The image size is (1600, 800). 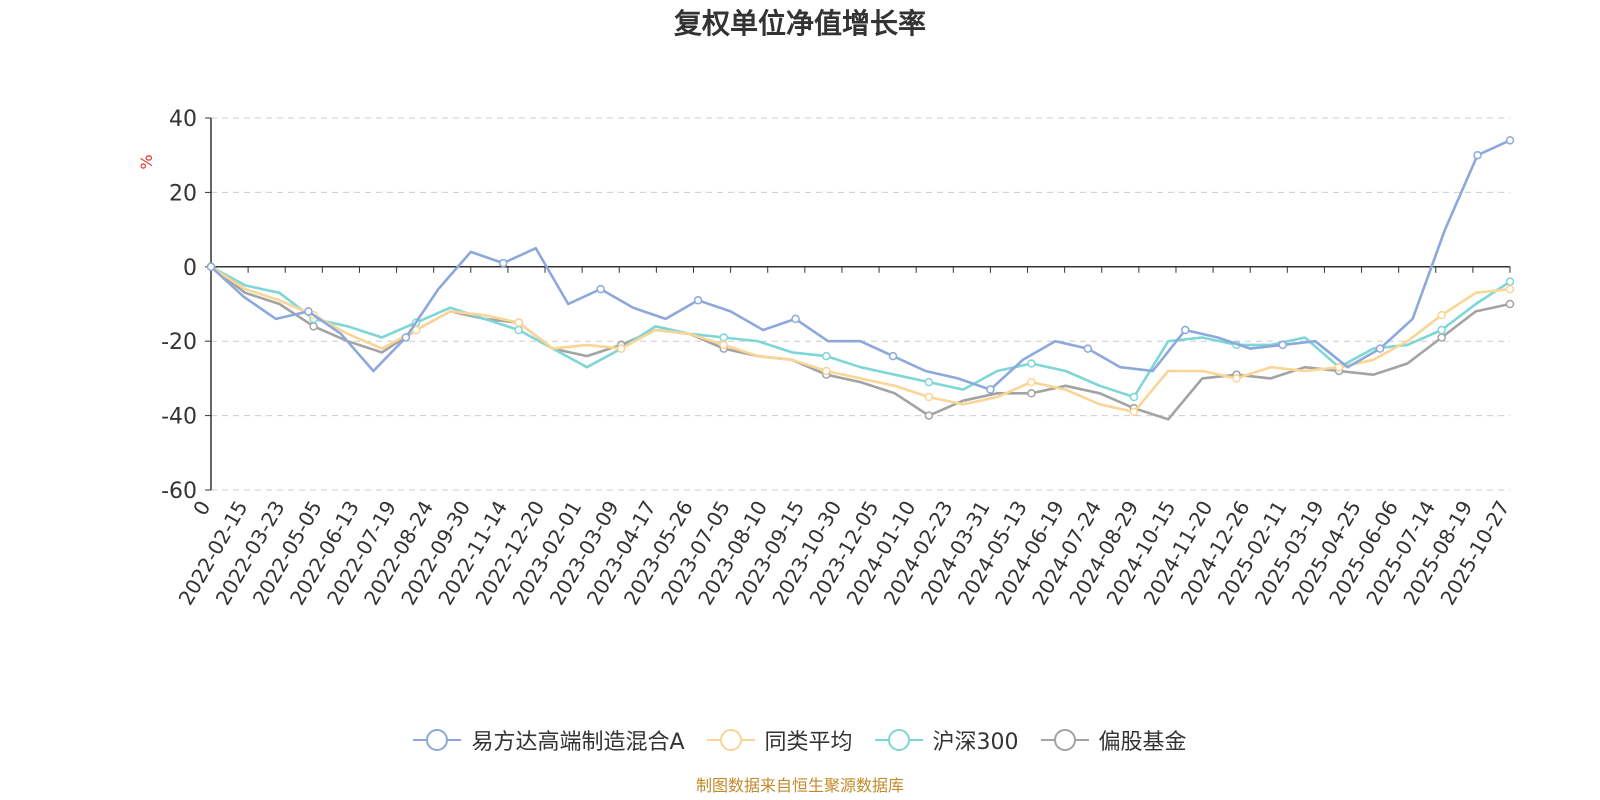 I want to click on legend-item: 易方达高端制造混合A, so click(x=549, y=740).